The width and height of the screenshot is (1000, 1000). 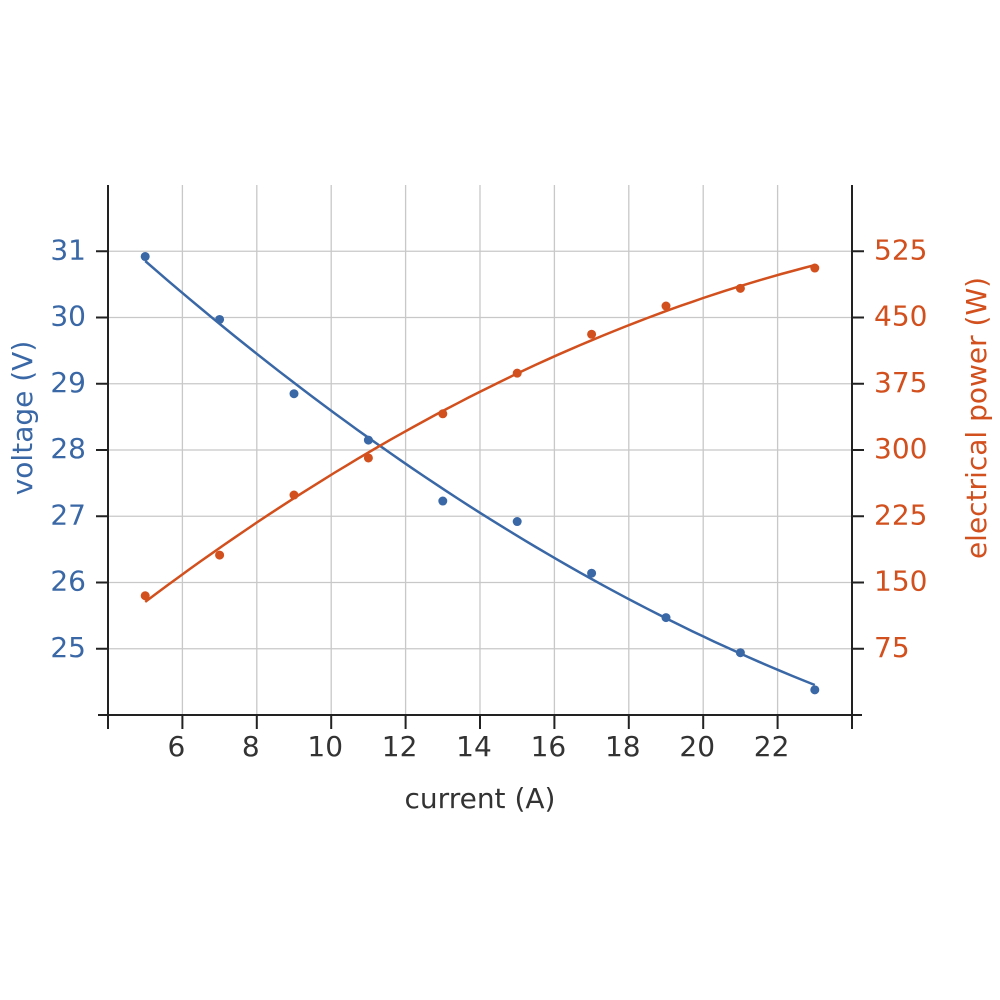 What do you see at coordinates (900, 448) in the screenshot?
I see `y2-tick-label: 300` at bounding box center [900, 448].